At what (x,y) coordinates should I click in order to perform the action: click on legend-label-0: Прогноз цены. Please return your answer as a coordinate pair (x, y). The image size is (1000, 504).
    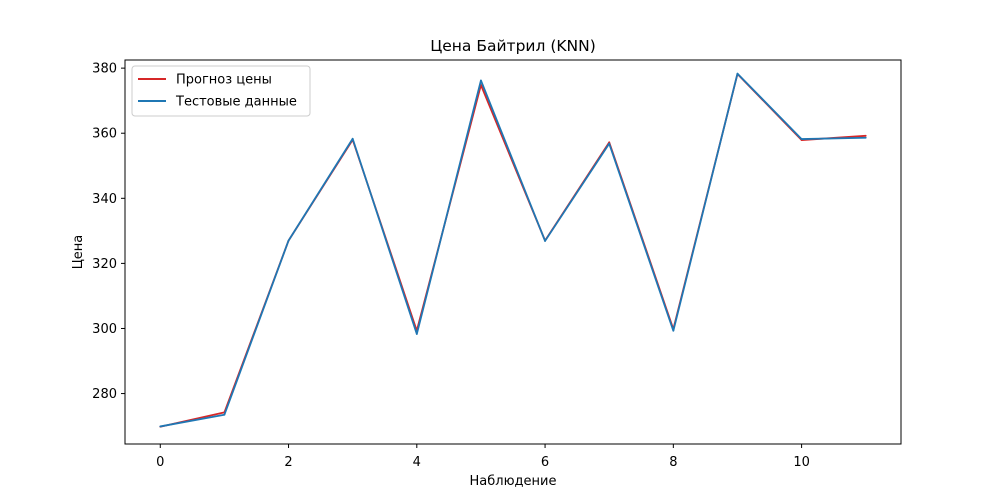
    Looking at the image, I should click on (224, 80).